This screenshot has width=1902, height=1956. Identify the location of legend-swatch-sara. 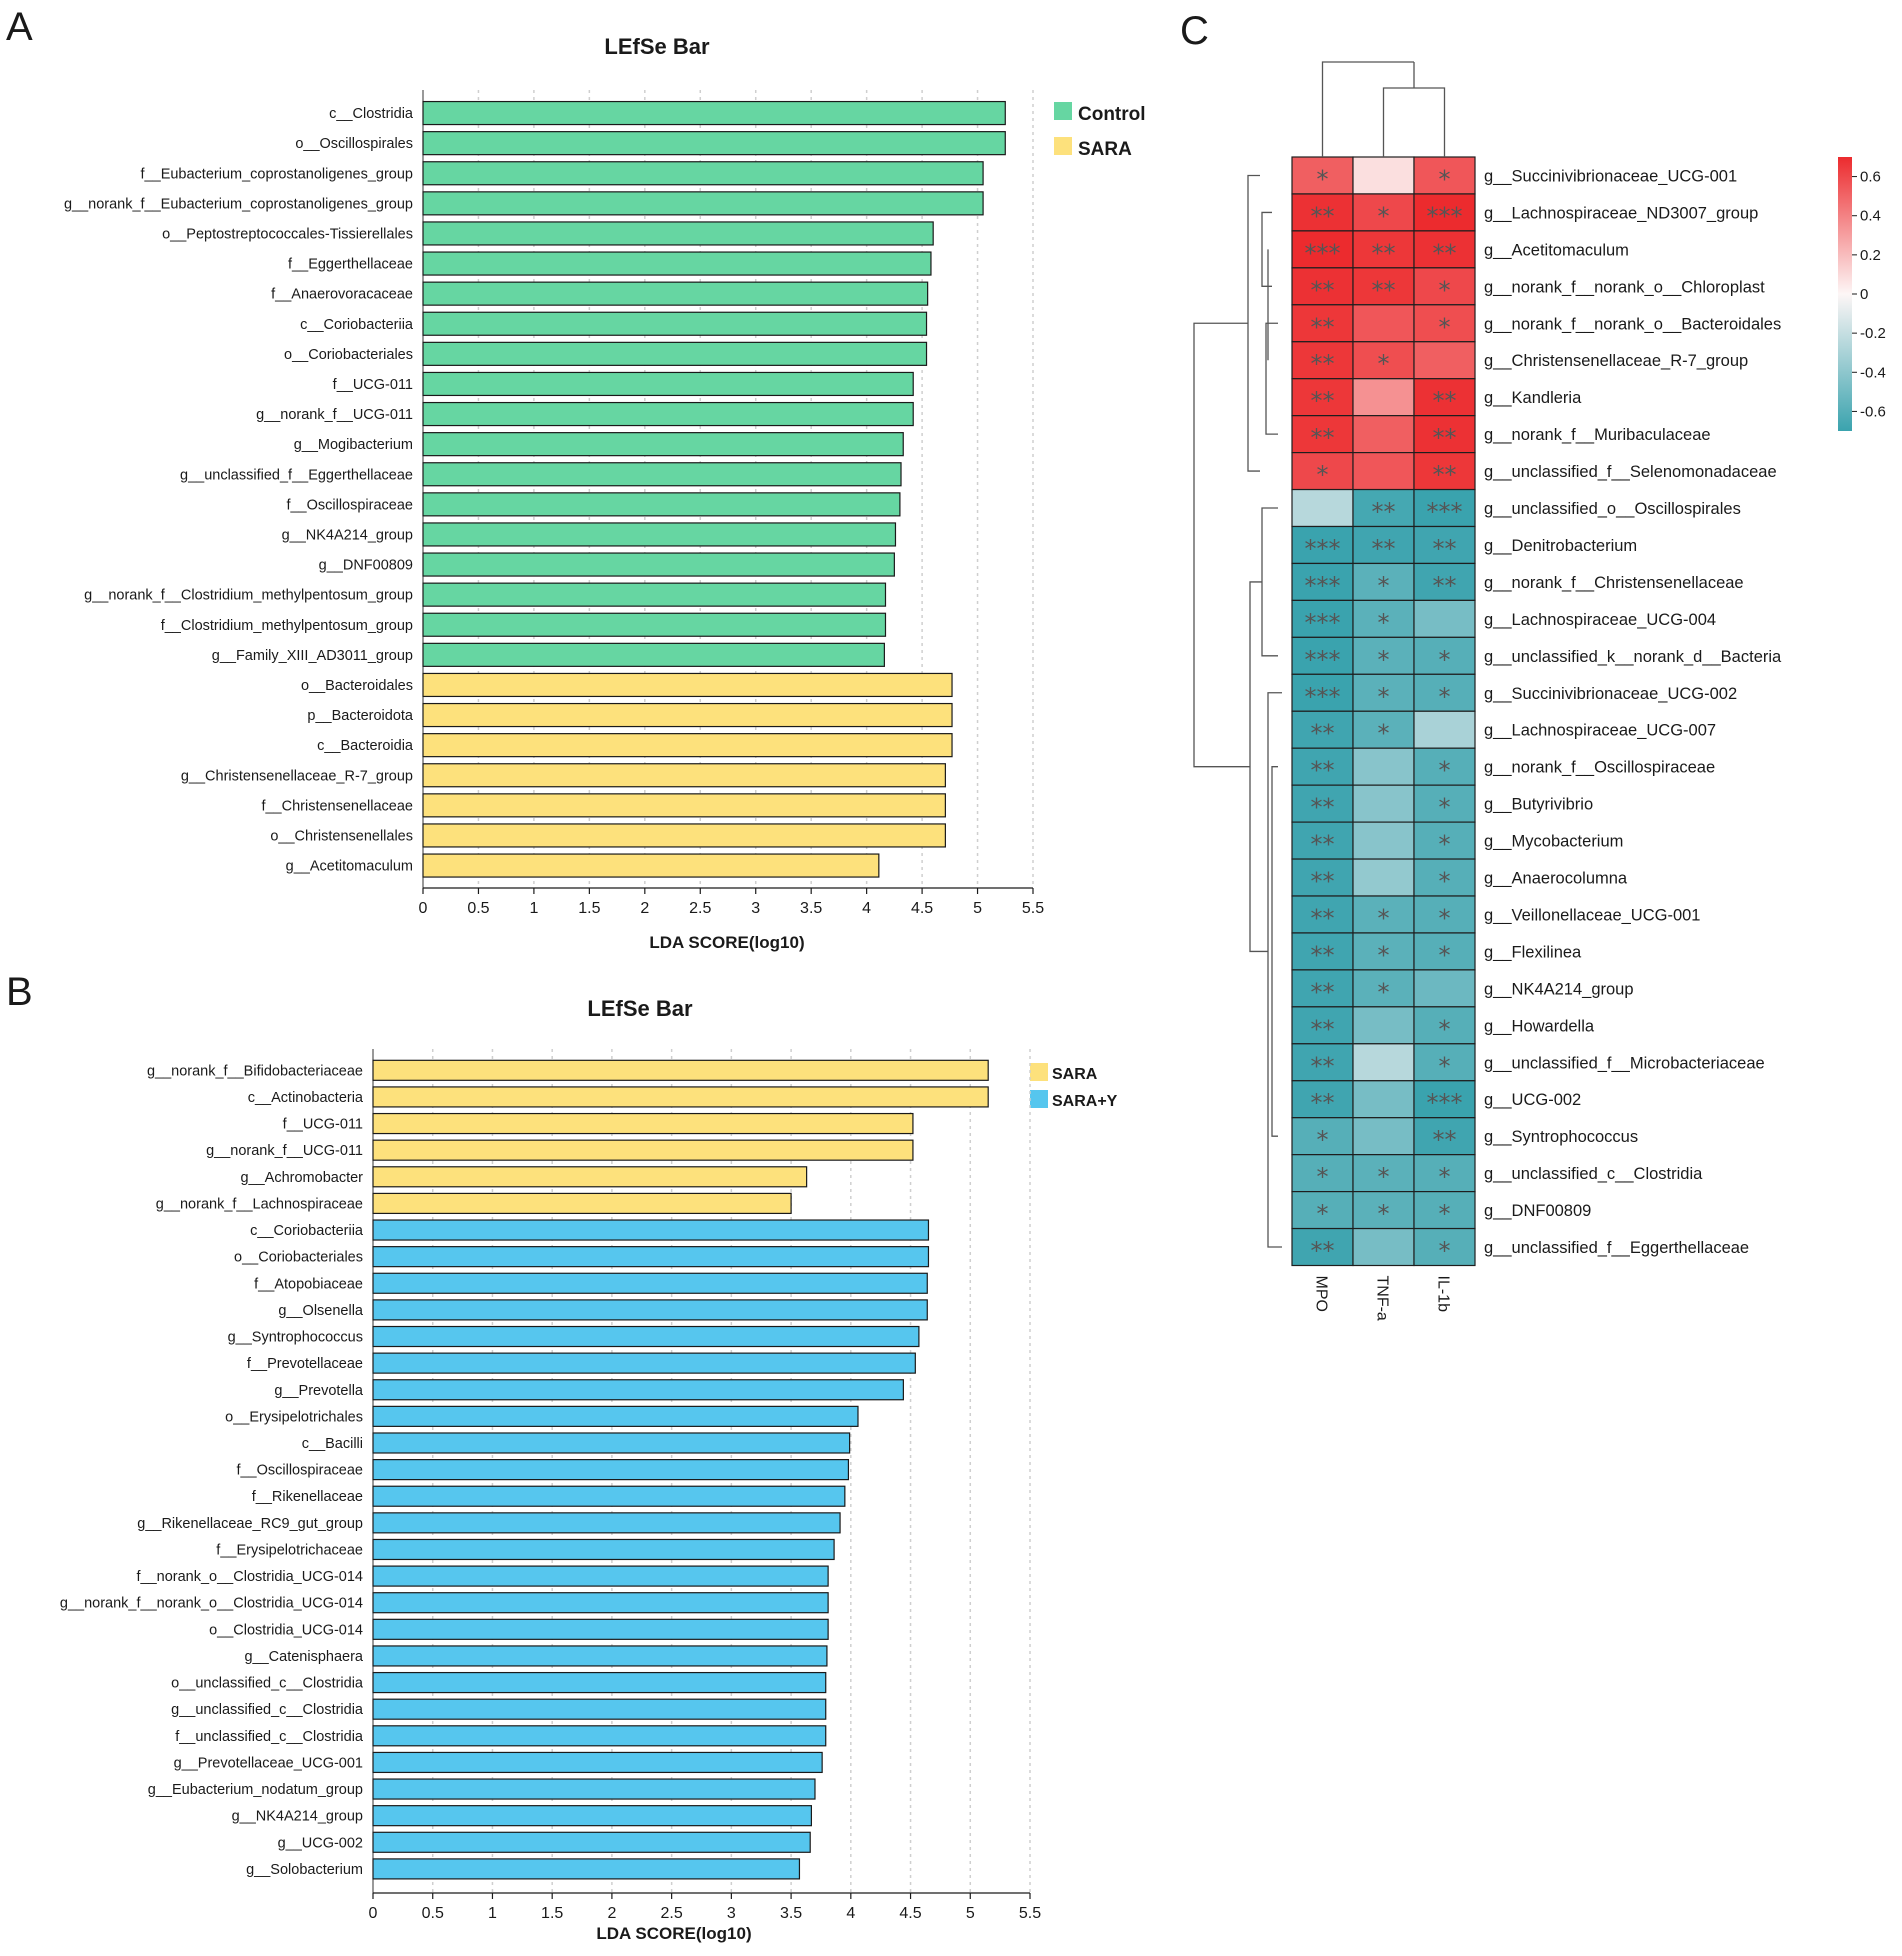
(1063, 146).